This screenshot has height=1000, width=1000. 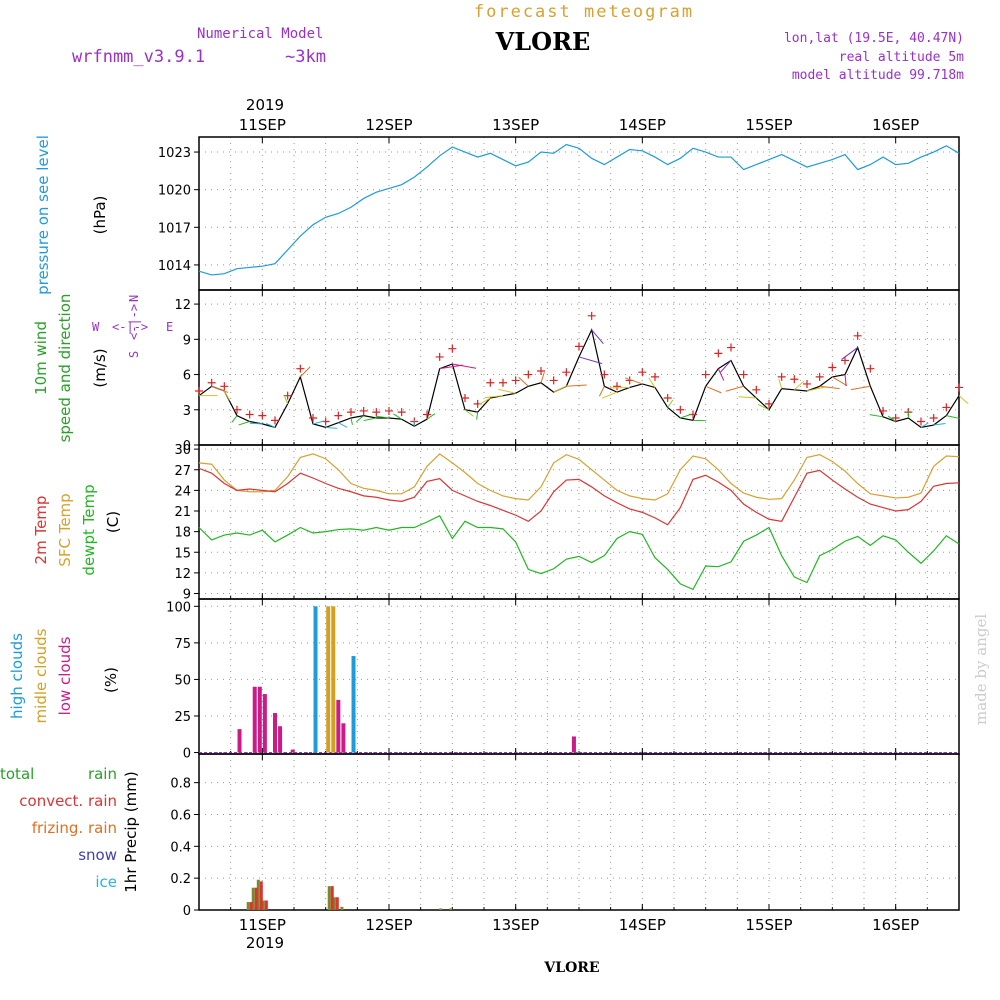 What do you see at coordinates (262, 925) in the screenshot?
I see `bottom-day-label: 11SEP` at bounding box center [262, 925].